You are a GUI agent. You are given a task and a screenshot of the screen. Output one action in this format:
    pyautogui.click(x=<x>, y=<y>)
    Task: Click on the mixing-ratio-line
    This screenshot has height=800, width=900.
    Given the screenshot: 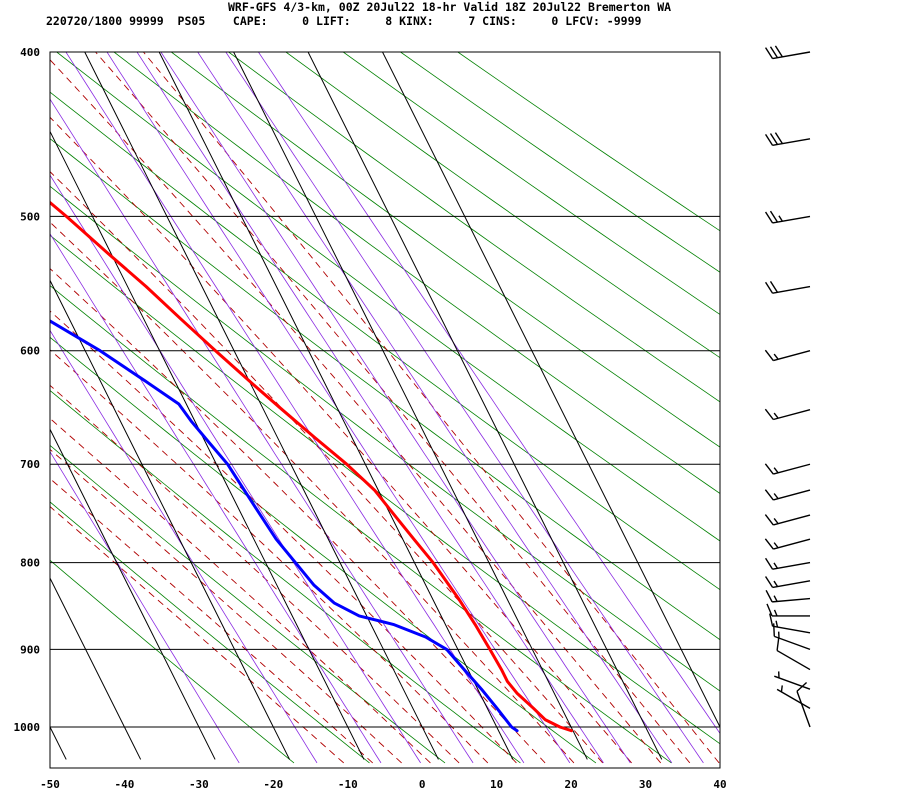 What is the action you would take?
    pyautogui.click(x=145, y=607)
    